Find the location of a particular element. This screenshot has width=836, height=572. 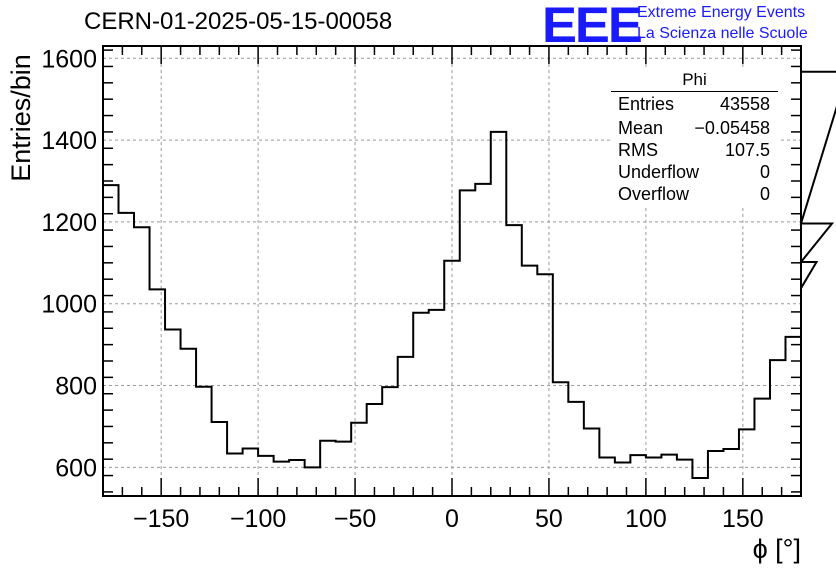

stats-value: −0.05458 is located at coordinates (732, 128).